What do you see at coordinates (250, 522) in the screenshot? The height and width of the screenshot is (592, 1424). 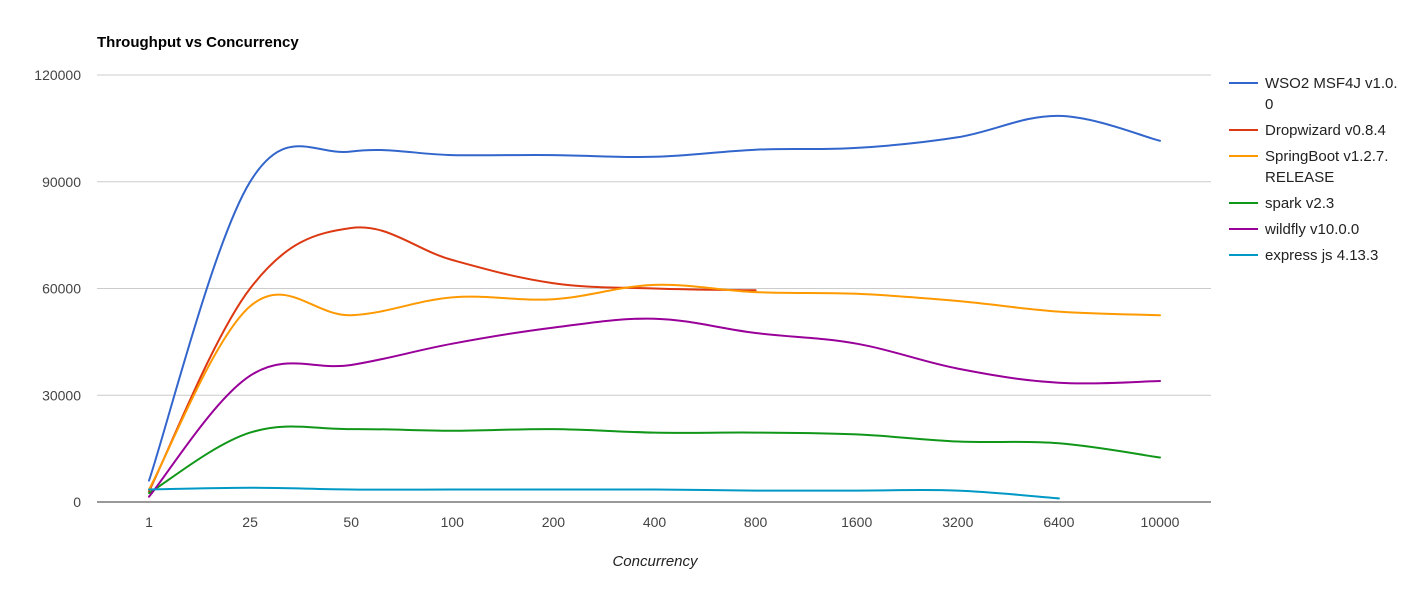 I see `x-tick-label: 25` at bounding box center [250, 522].